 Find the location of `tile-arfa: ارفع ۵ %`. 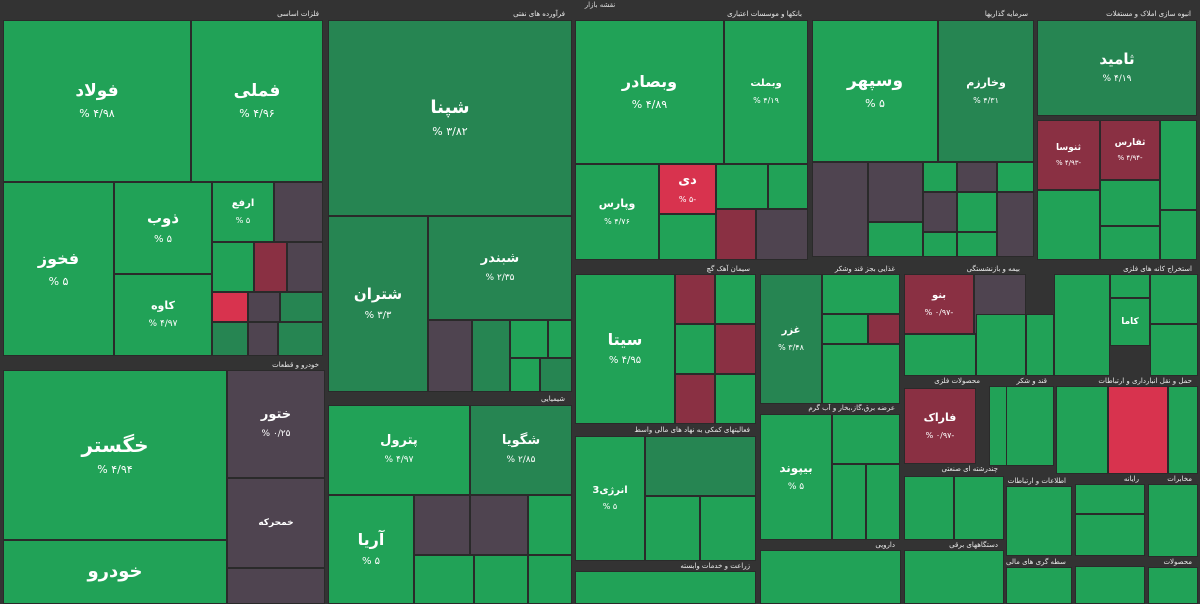

tile-arfa: ارفع ۵ % is located at coordinates (243, 212).